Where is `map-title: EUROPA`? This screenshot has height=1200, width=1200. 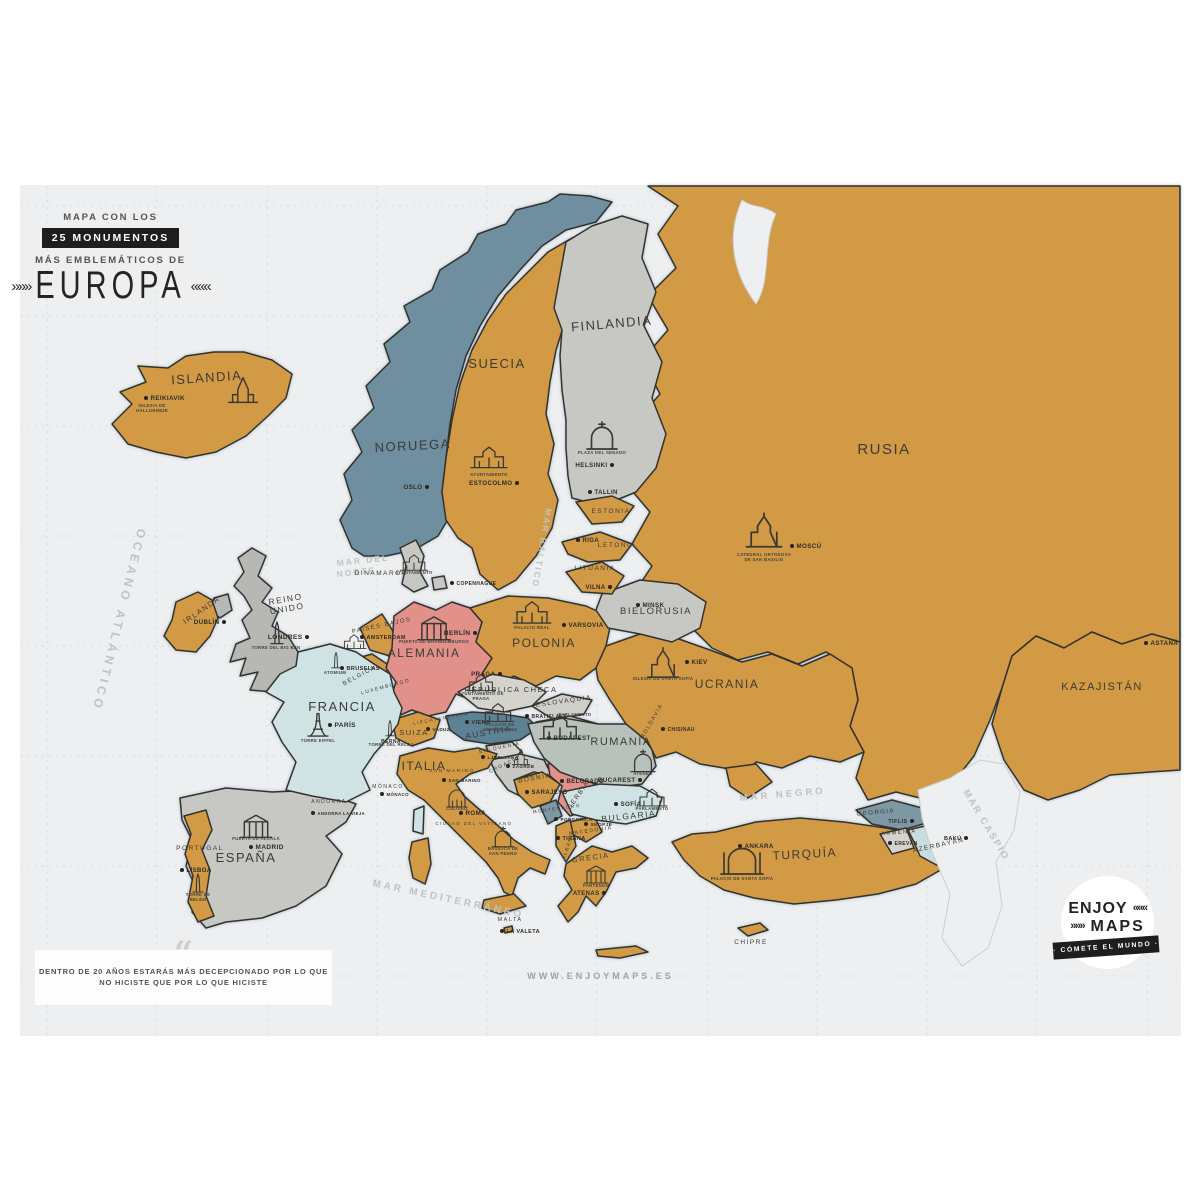 map-title: EUROPA is located at coordinates (110, 286).